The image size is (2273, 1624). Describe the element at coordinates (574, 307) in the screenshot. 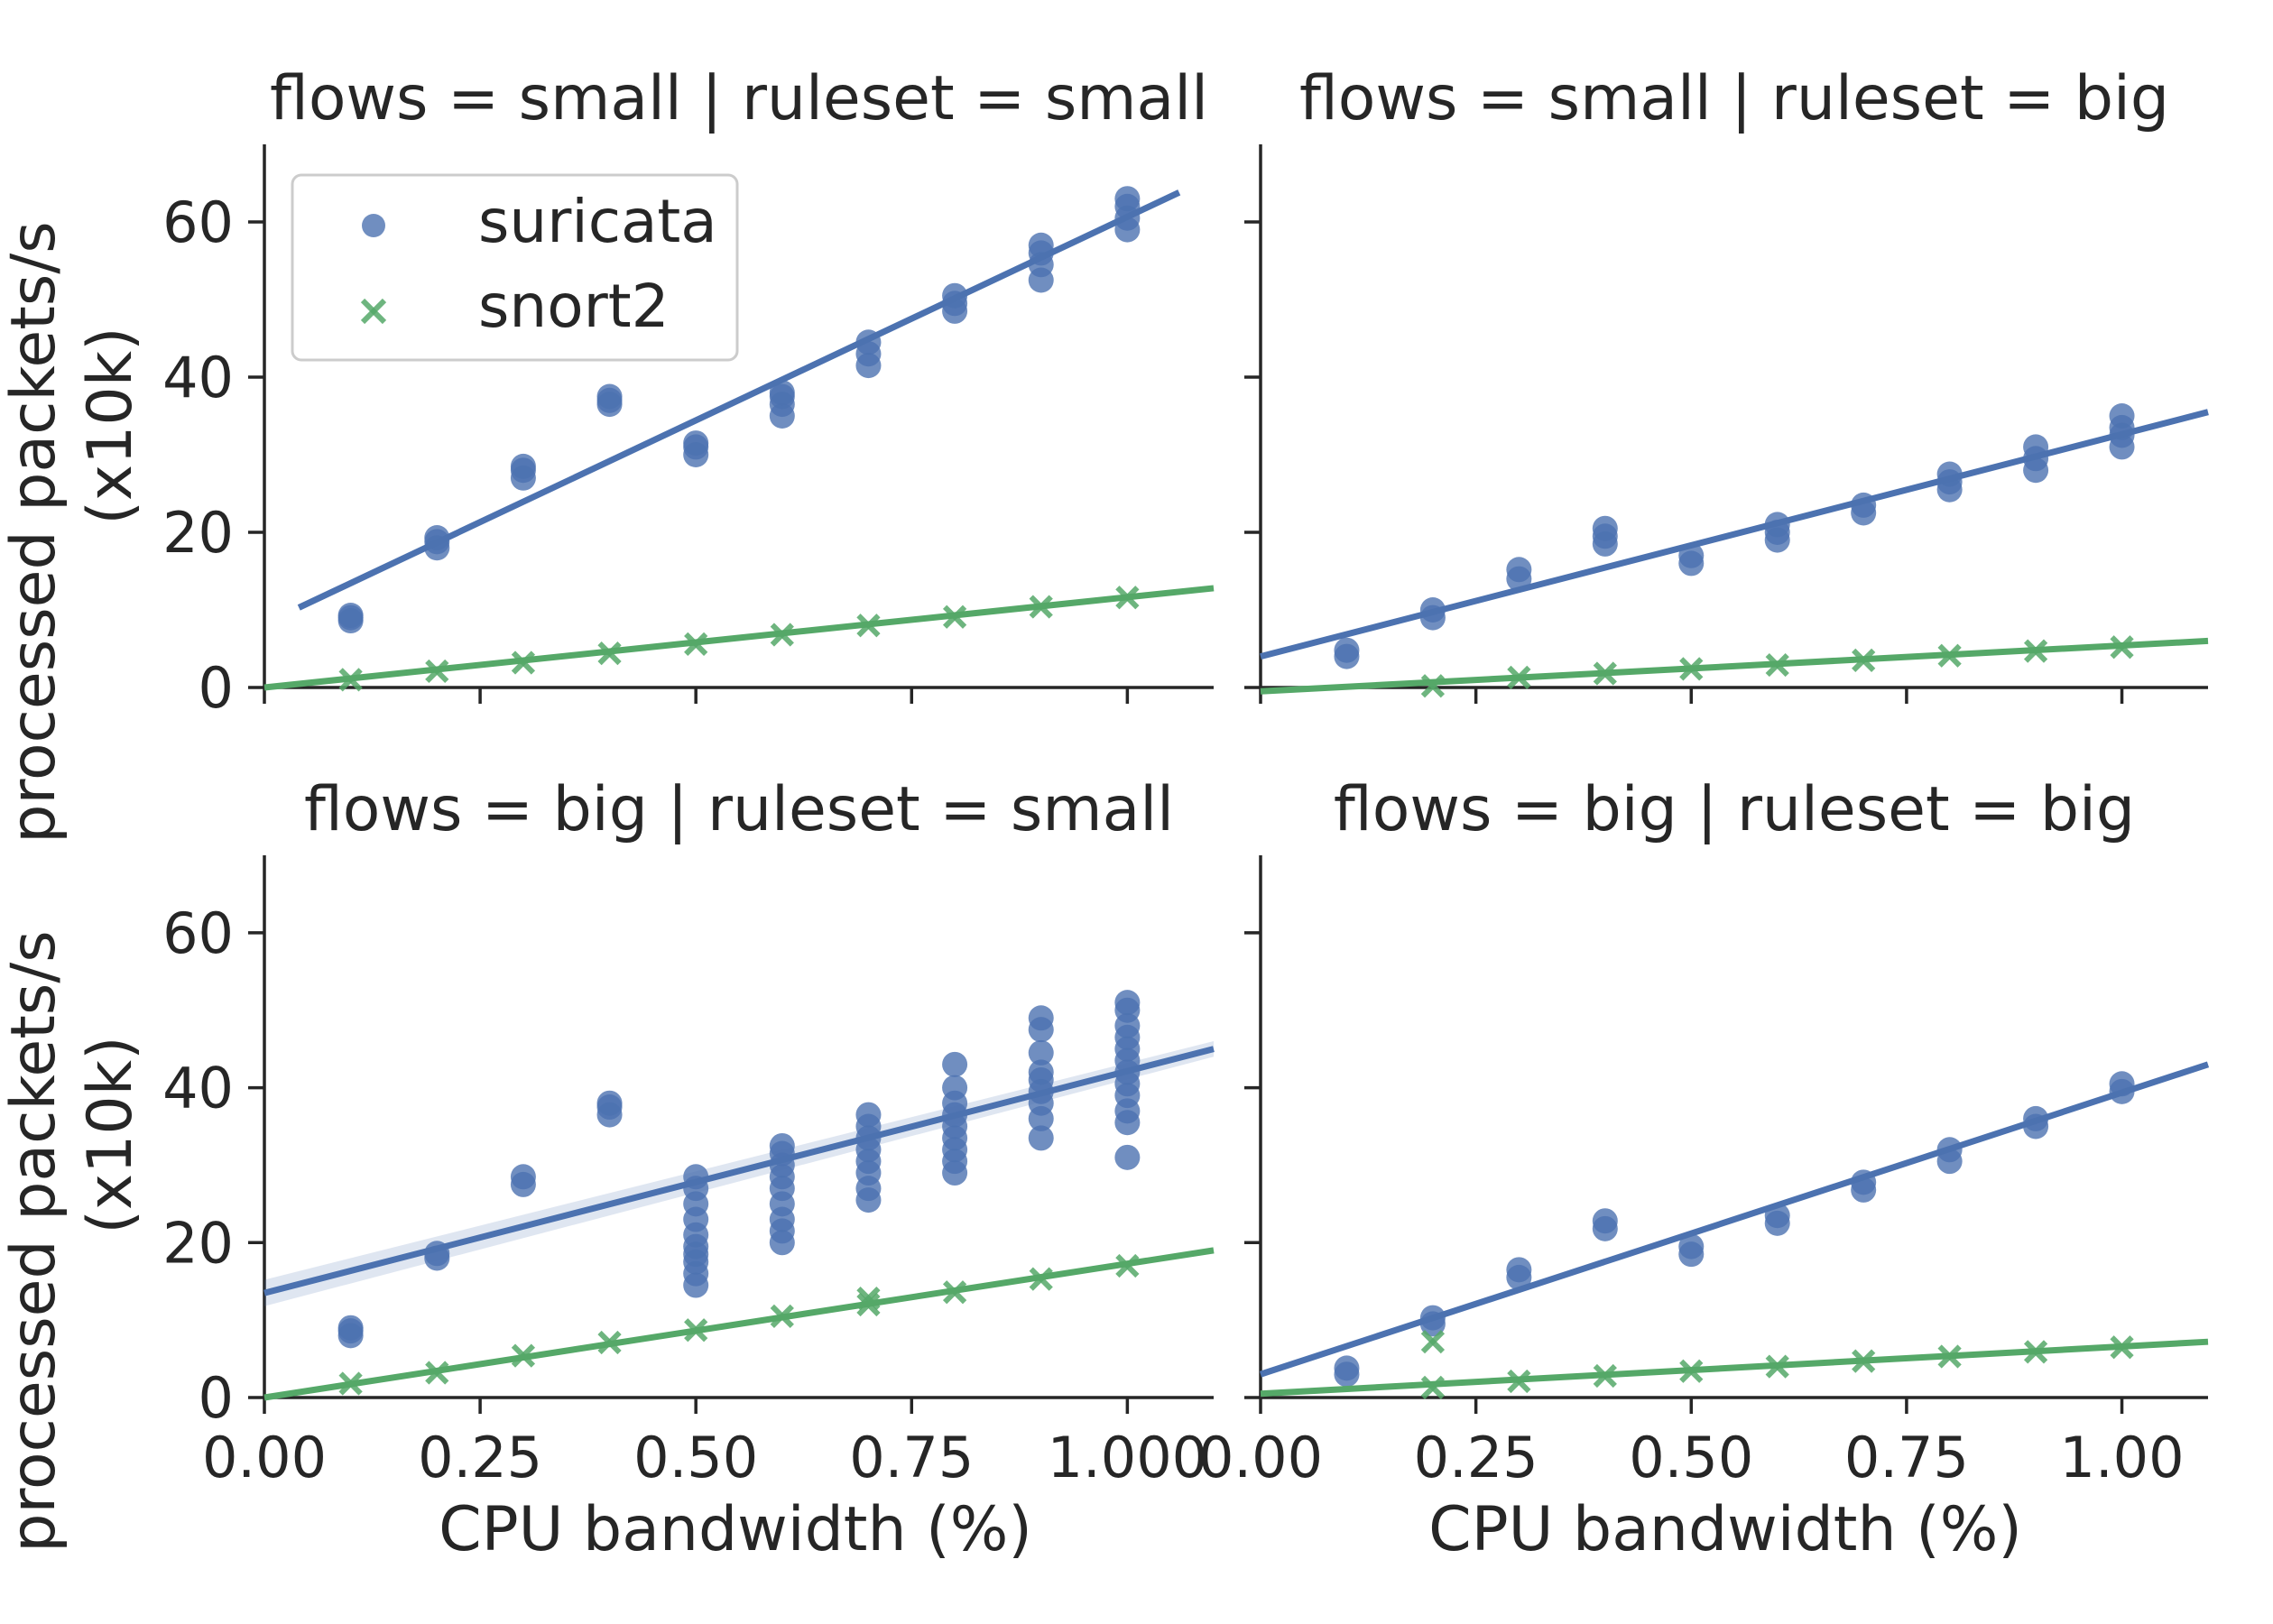

I see `legend-label-snort2: snort2` at that location.